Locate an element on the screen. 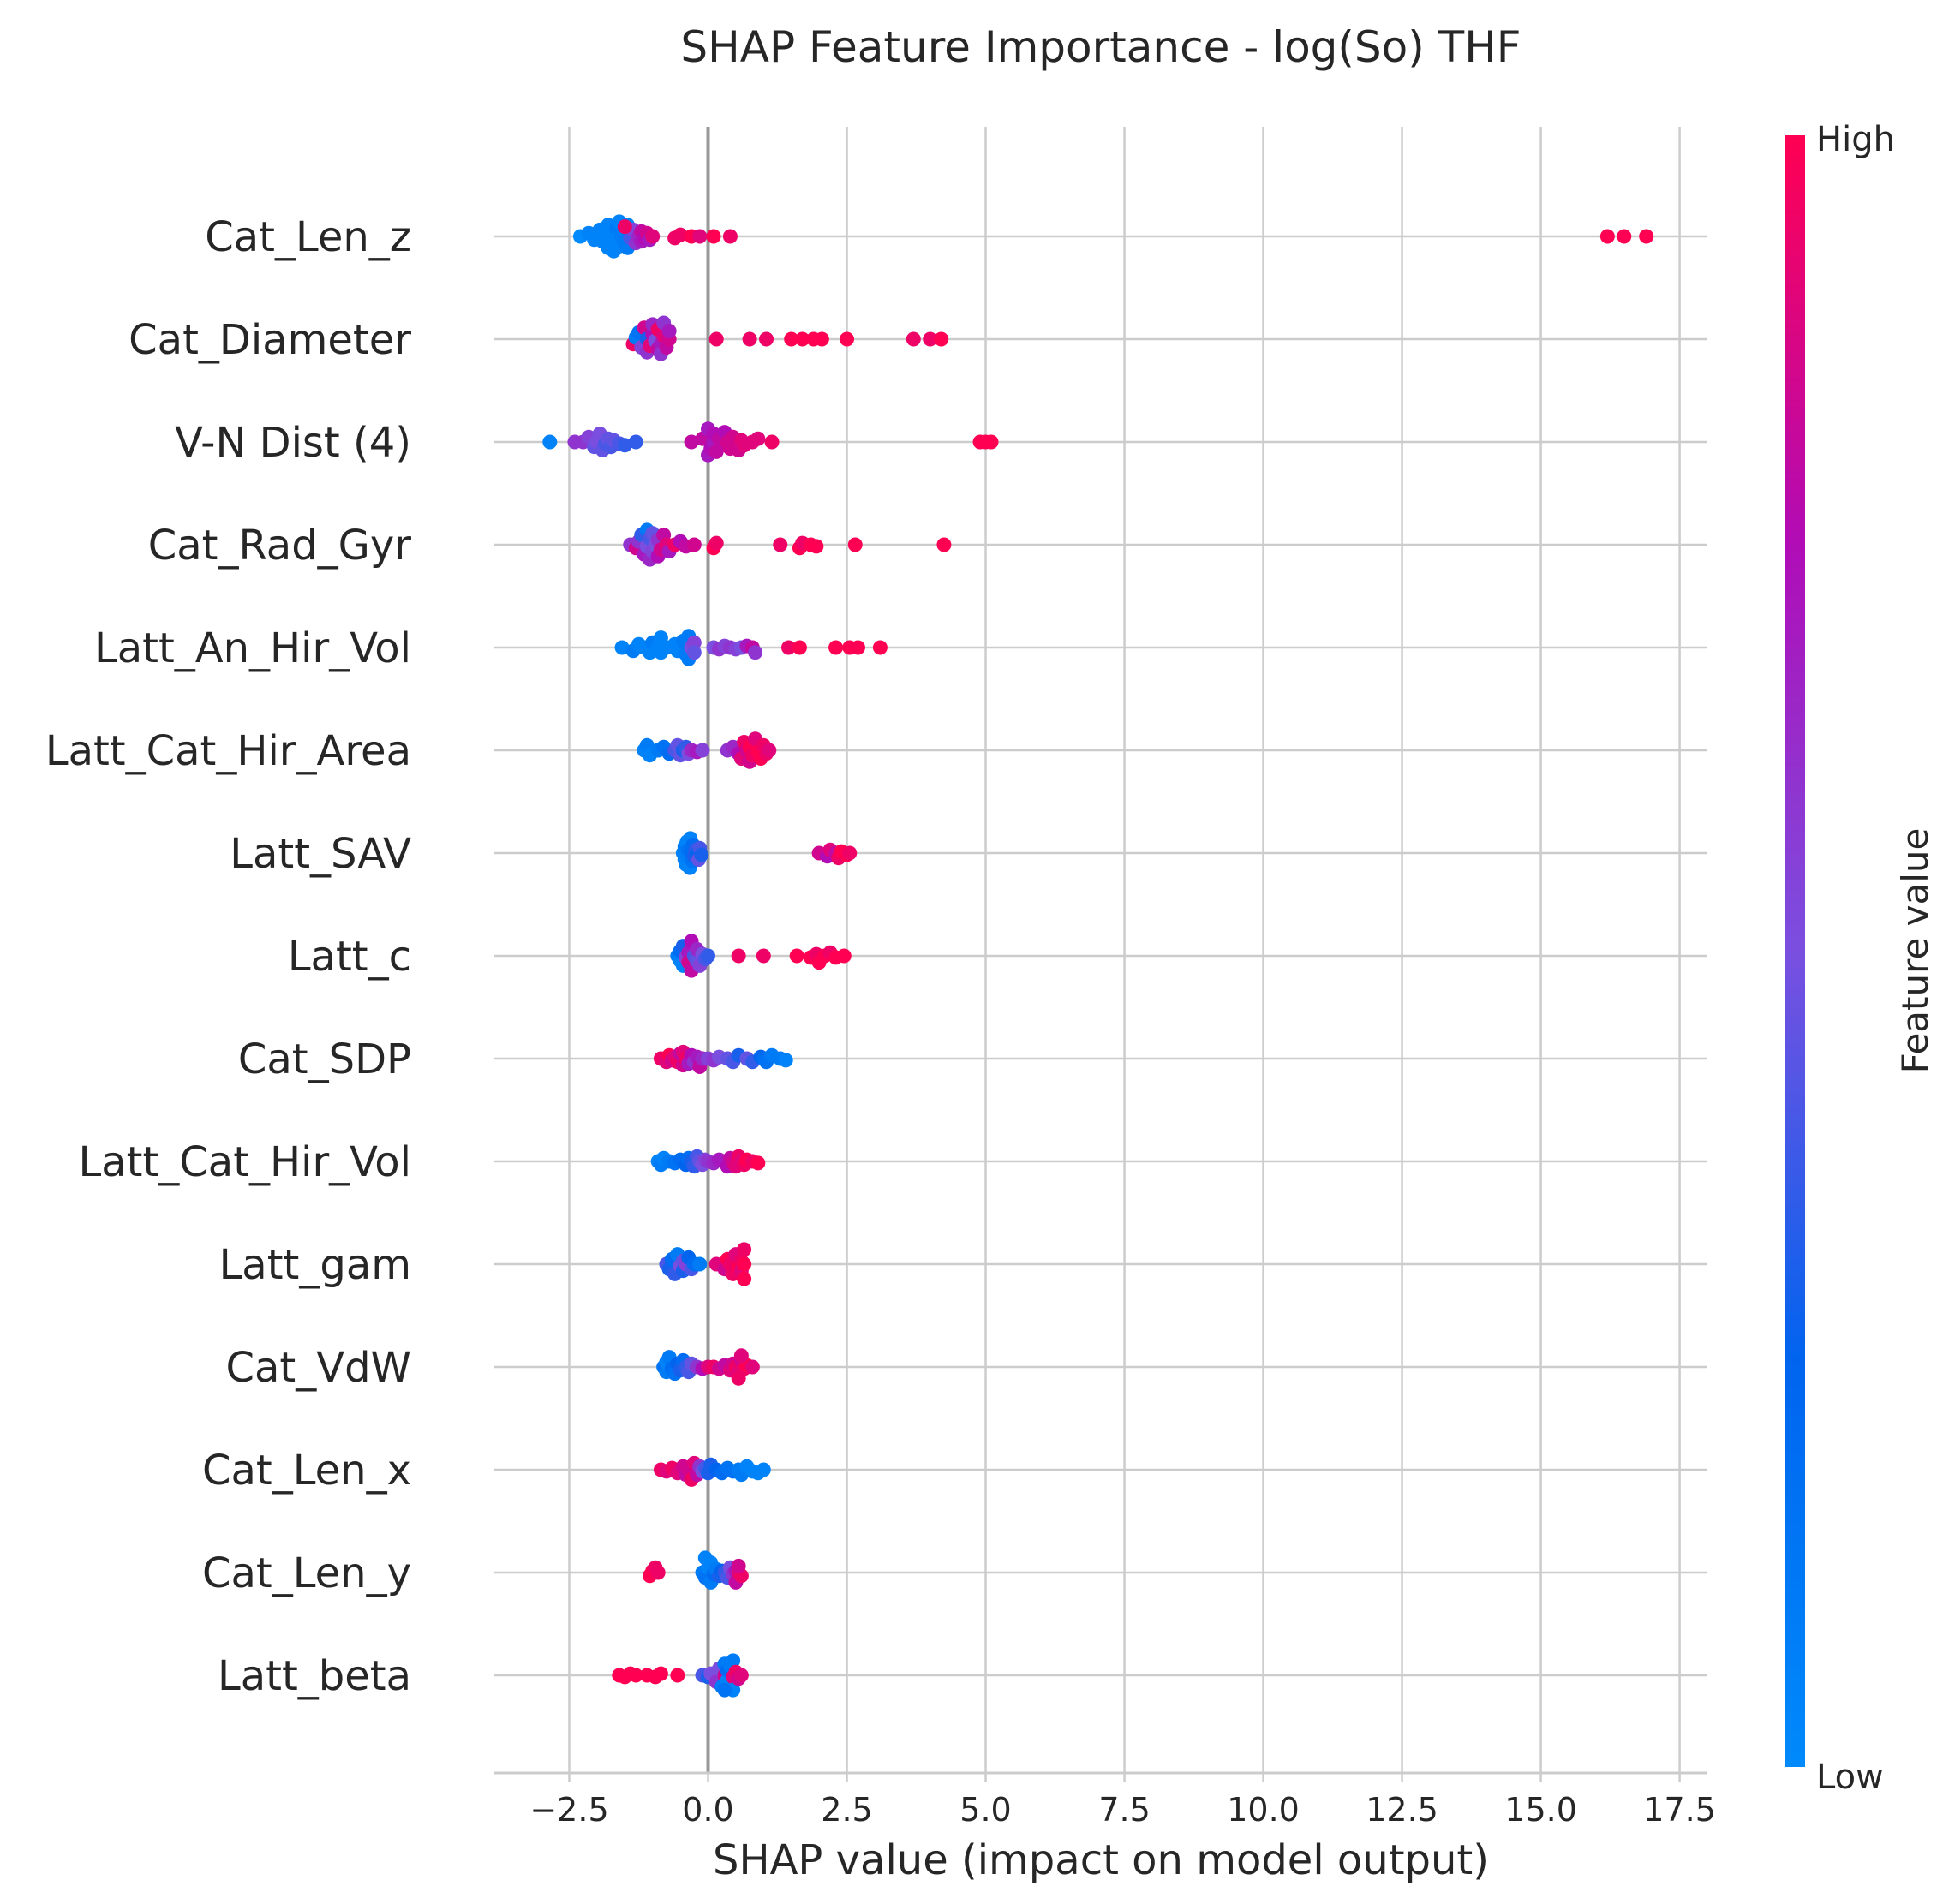 The image size is (1955, 1904). feature-label: Cat_Len_z is located at coordinates (308, 237).